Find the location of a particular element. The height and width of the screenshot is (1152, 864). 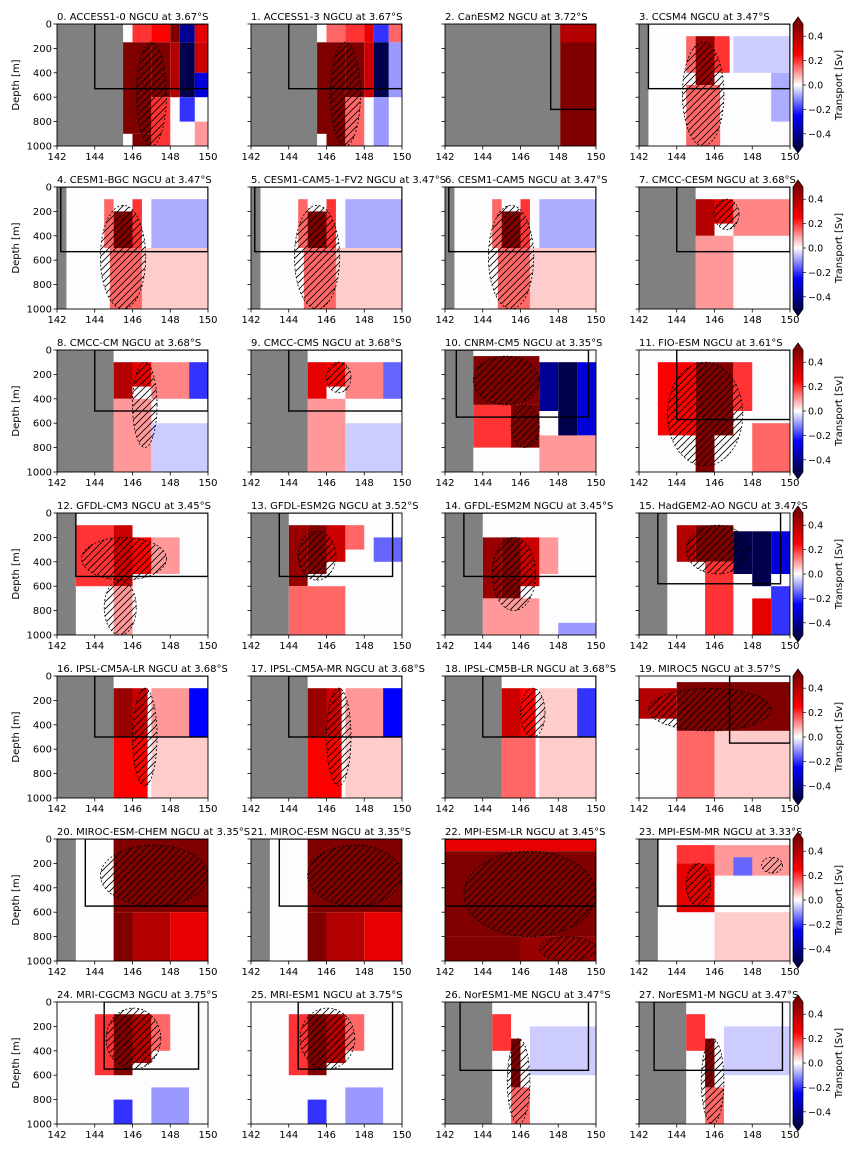

panel-title: 13. GFDL-ESM2G NGCU at 3.52°S is located at coordinates (334, 506).